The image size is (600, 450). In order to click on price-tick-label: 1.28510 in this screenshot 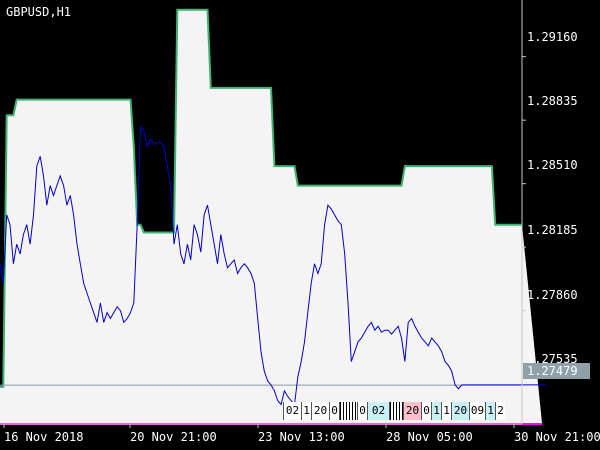, I will do `click(552, 165)`.